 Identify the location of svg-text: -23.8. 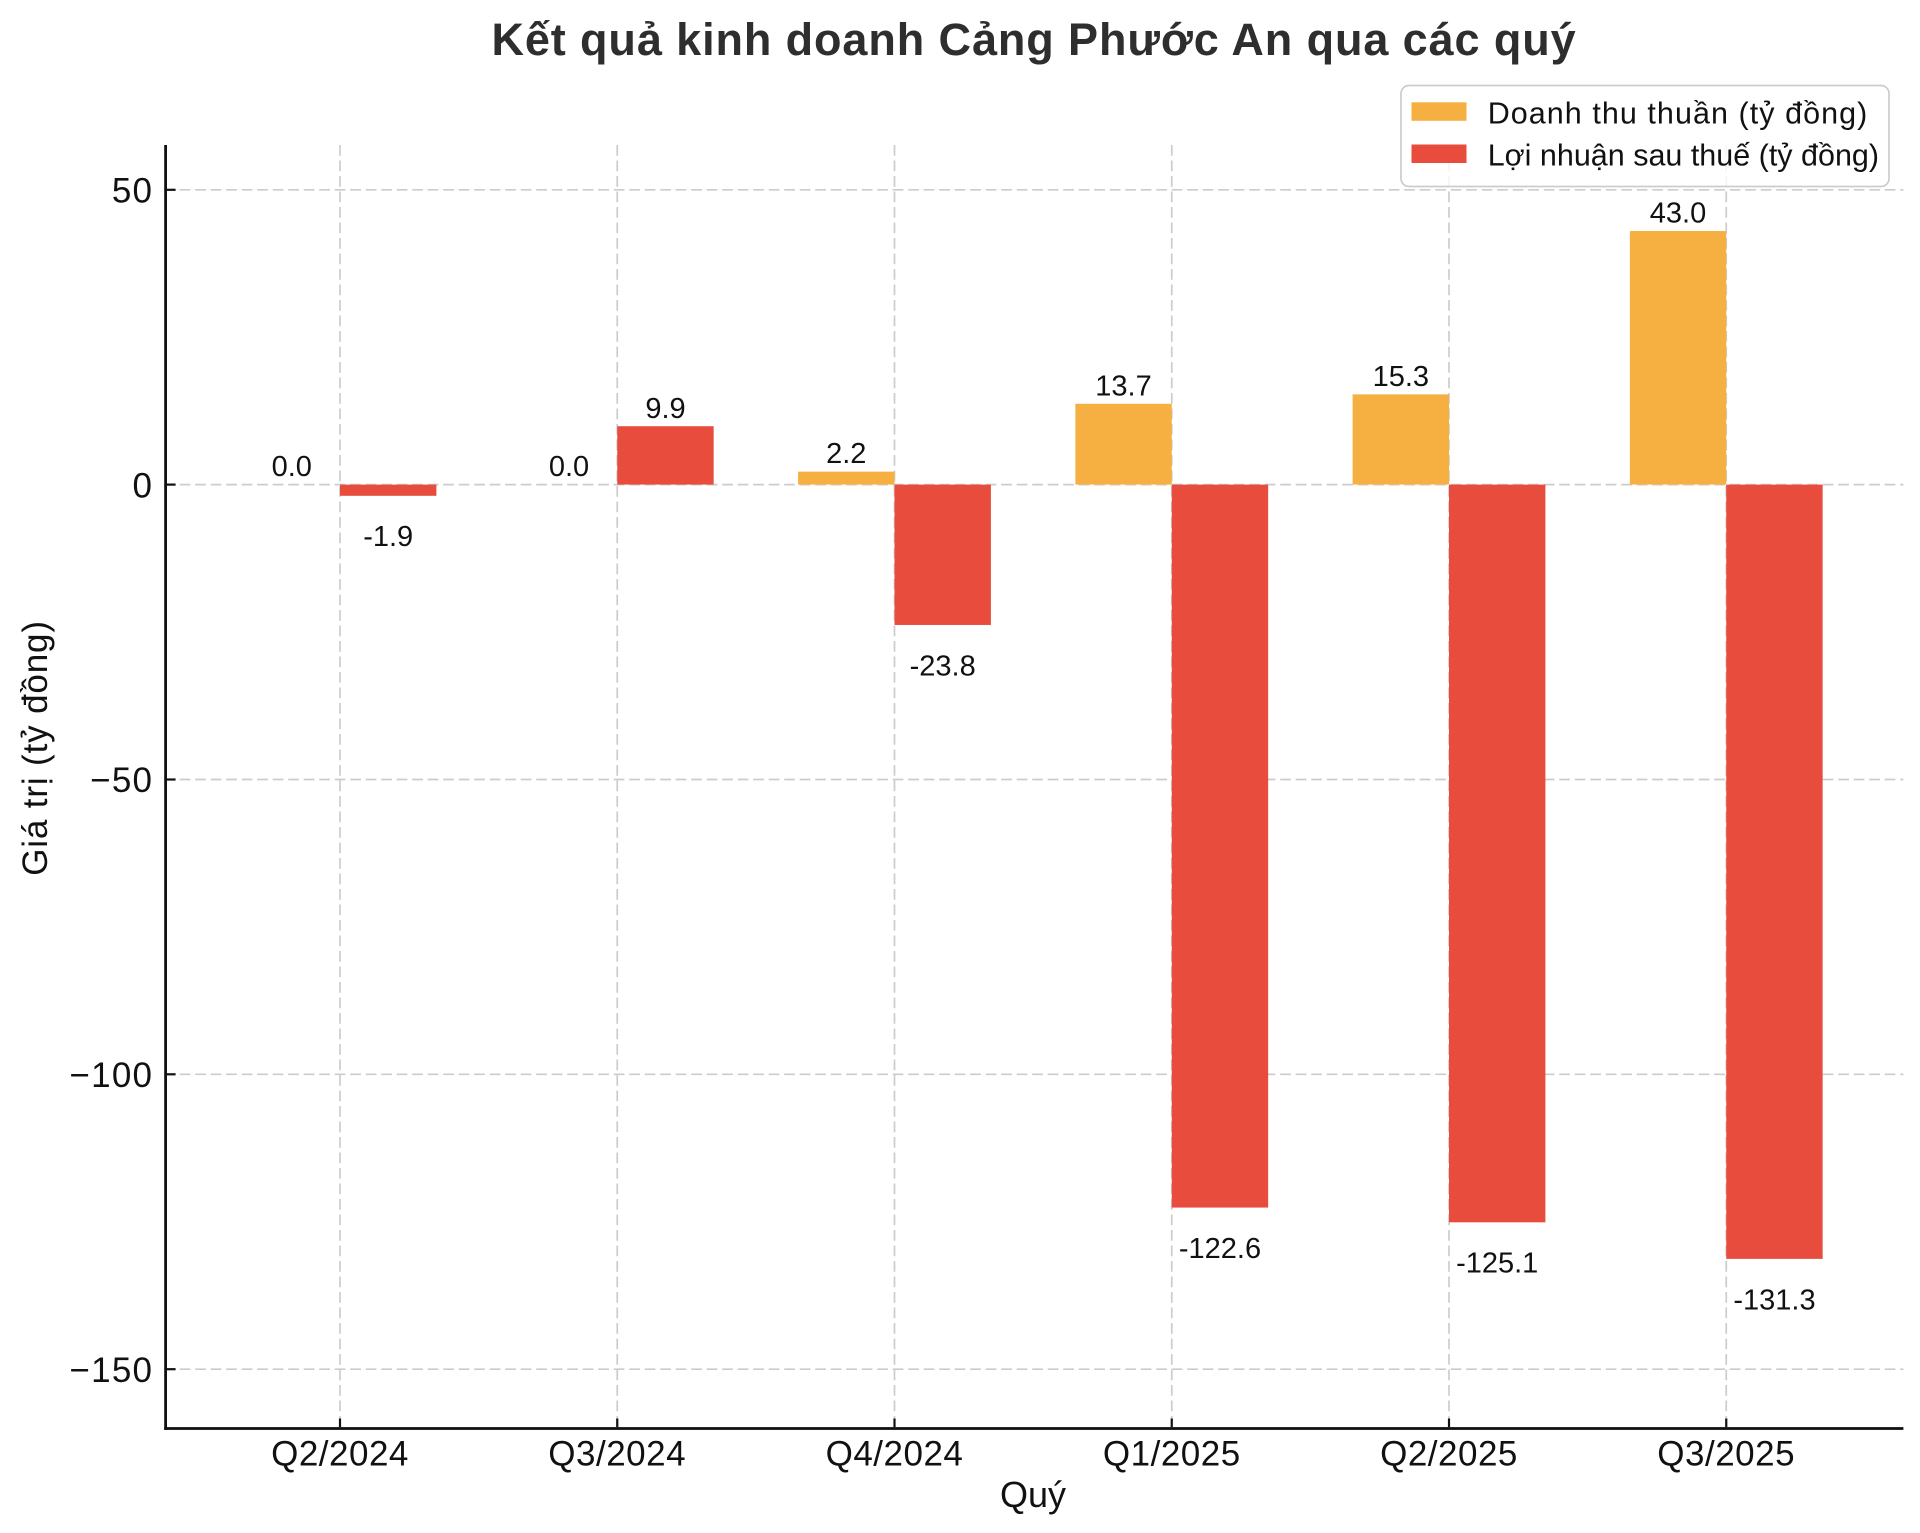
(943, 666).